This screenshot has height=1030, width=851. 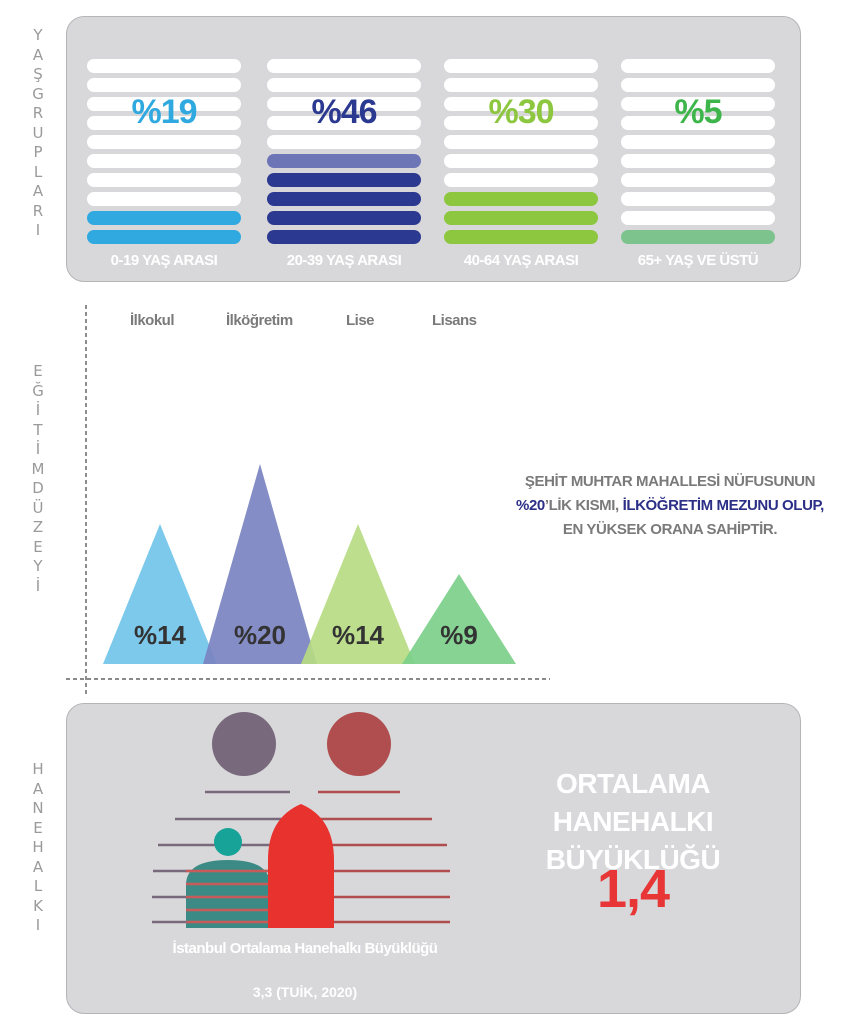 What do you see at coordinates (38, 429) in the screenshot?
I see `vertical-letter: T` at bounding box center [38, 429].